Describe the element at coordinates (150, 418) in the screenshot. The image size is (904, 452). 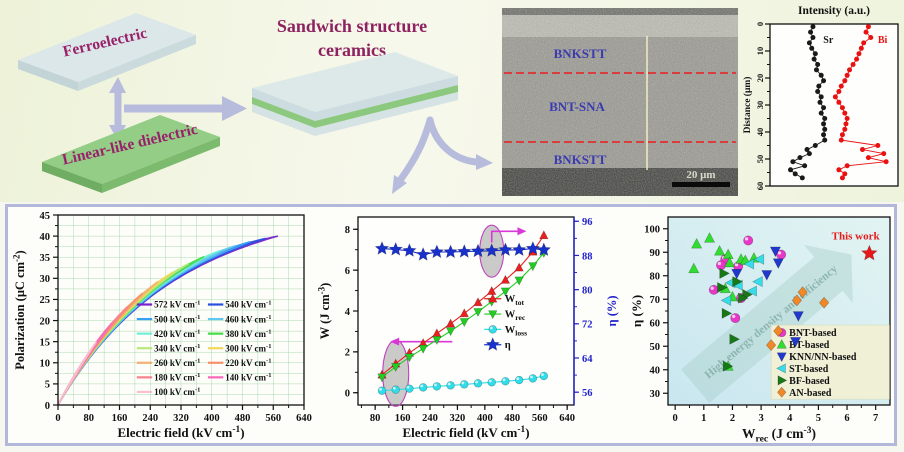
I see `svg-text: 240` at that location.